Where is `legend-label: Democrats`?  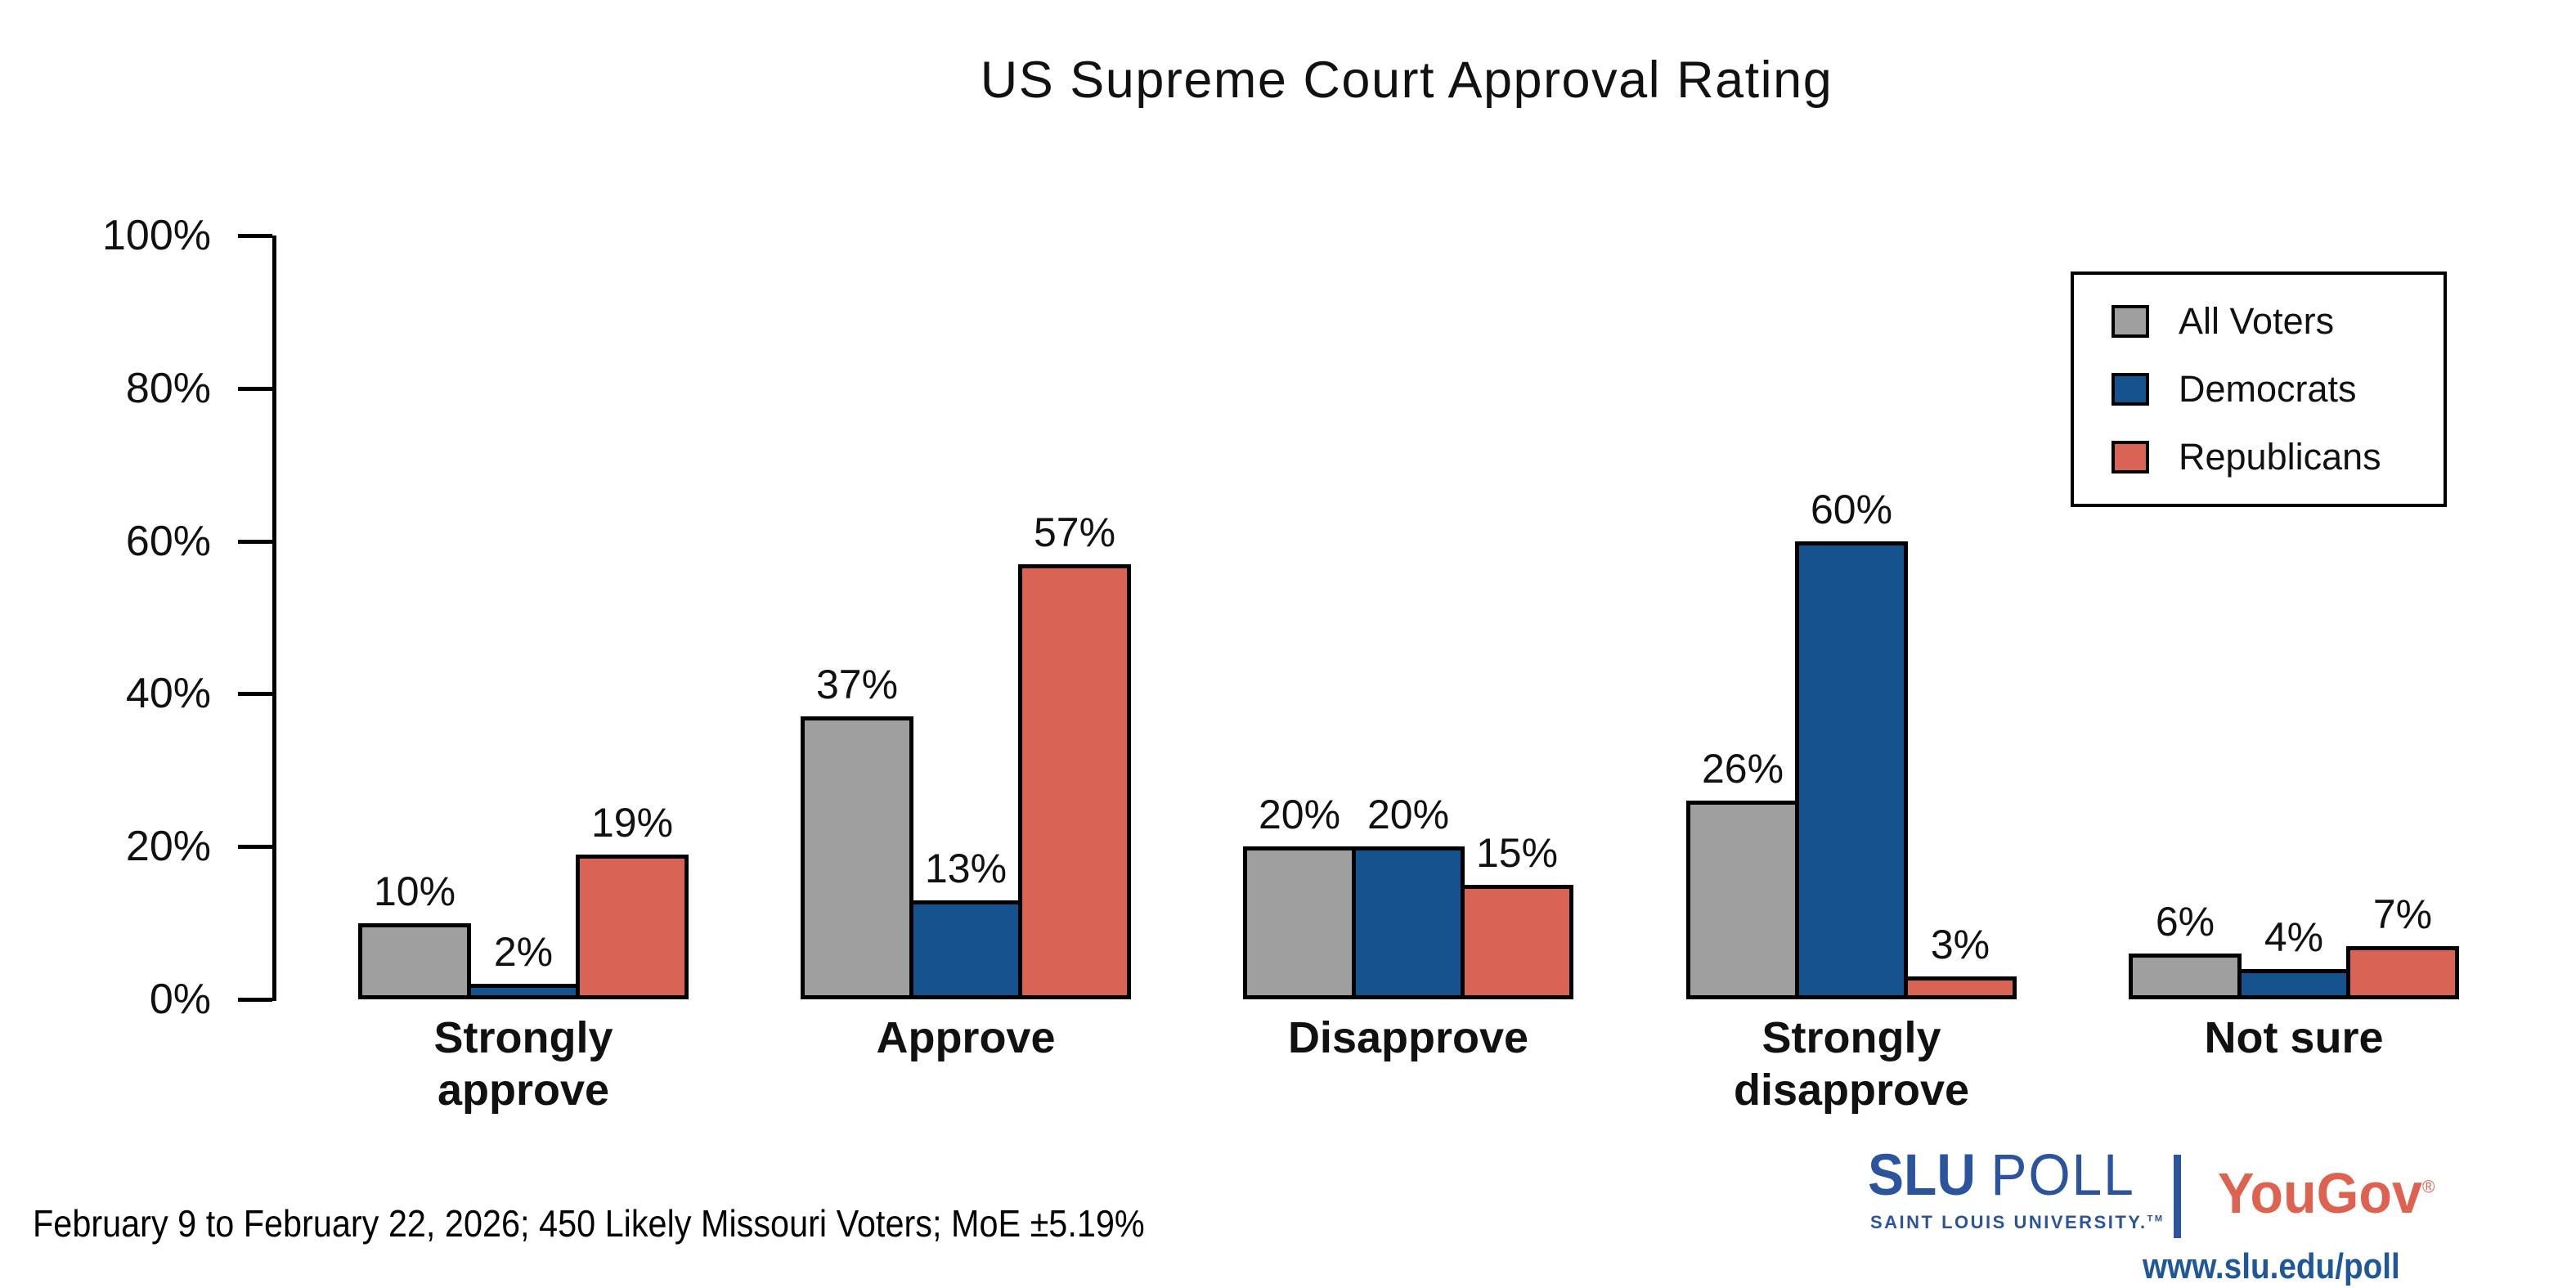
legend-label: Democrats is located at coordinates (2268, 389).